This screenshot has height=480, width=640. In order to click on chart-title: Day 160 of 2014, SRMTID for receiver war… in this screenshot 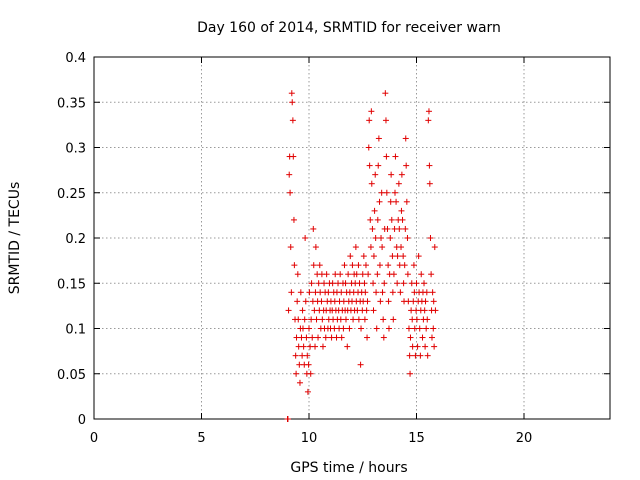, I will do `click(349, 28)`.